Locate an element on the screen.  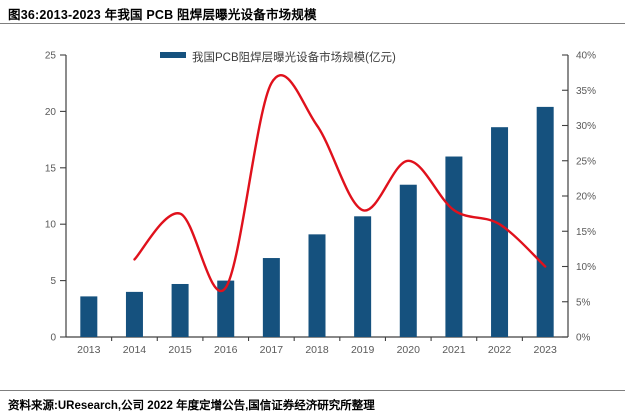
right-axis-tick-label: 30% is located at coordinates (586, 126).